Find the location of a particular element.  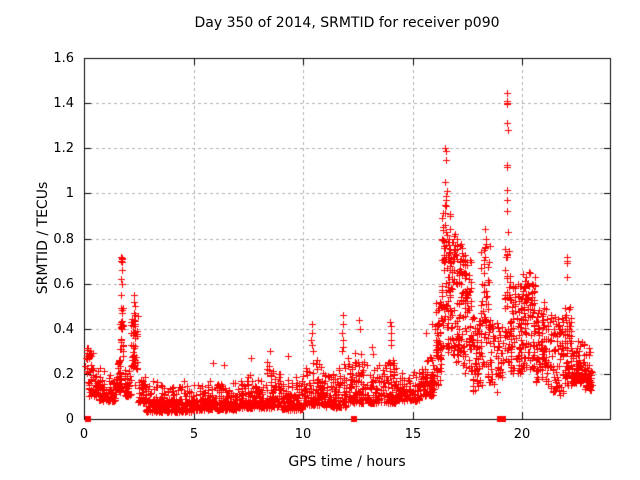

y-tick-label: 1.2 is located at coordinates (63, 148).